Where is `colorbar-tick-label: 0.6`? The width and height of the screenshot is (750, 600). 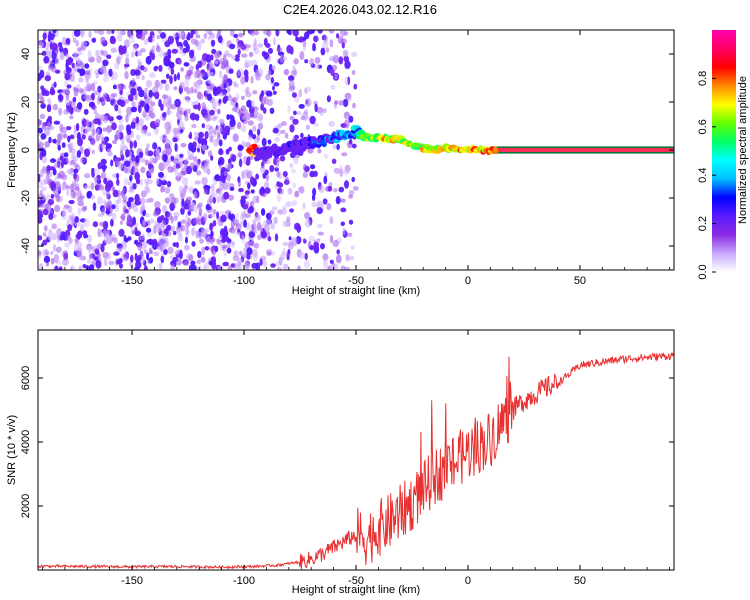 colorbar-tick-label: 0.6 is located at coordinates (703, 126).